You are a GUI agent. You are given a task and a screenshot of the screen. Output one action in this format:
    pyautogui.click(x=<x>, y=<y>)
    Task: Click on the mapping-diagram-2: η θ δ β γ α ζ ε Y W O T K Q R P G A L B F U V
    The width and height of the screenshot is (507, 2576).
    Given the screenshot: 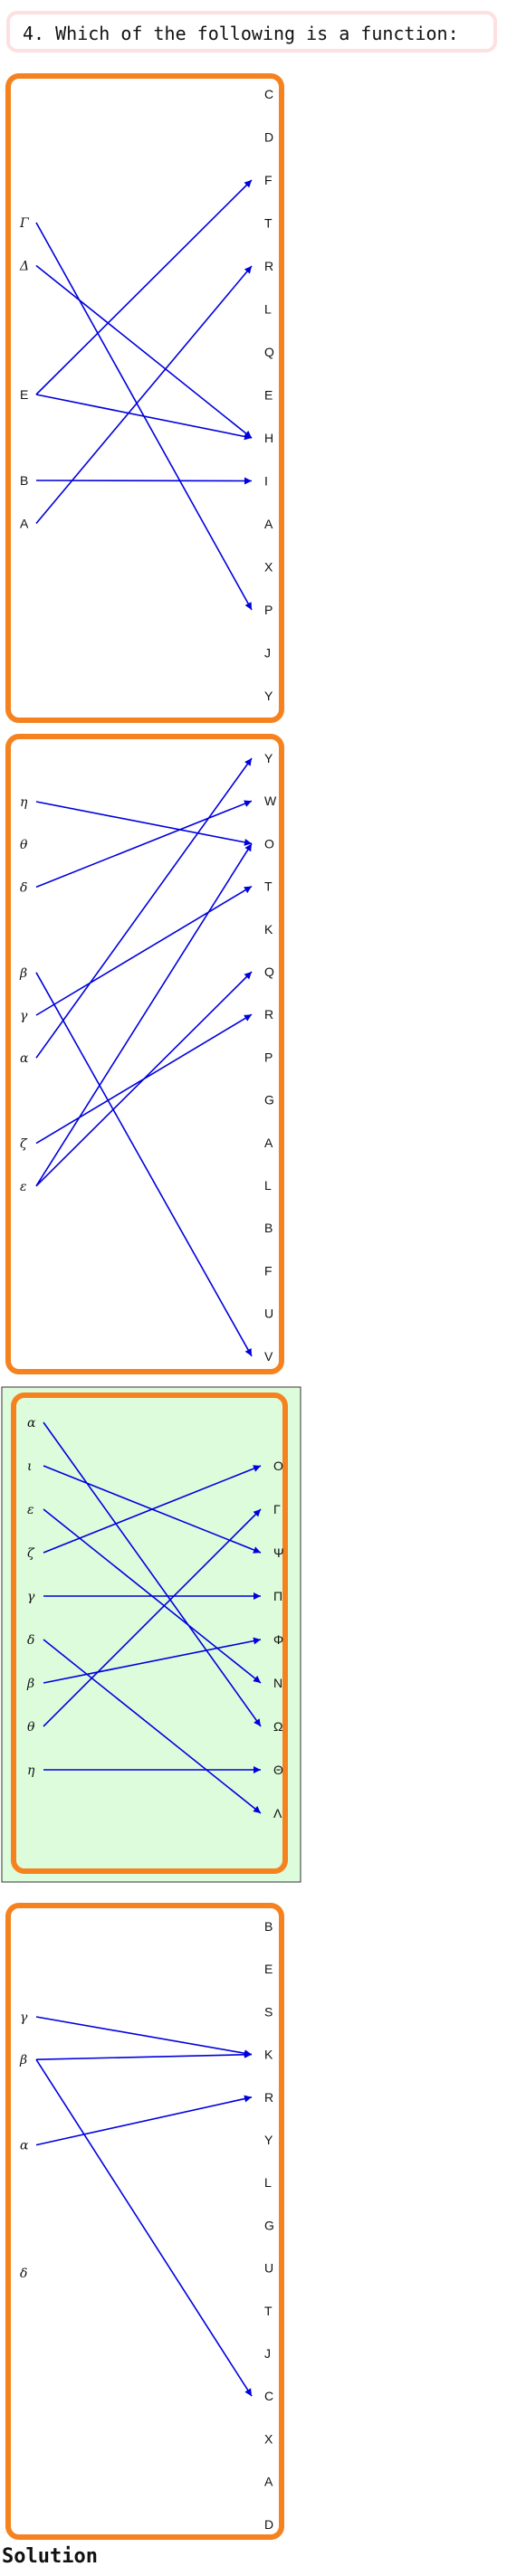 What is the action you would take?
    pyautogui.click(x=145, y=1054)
    